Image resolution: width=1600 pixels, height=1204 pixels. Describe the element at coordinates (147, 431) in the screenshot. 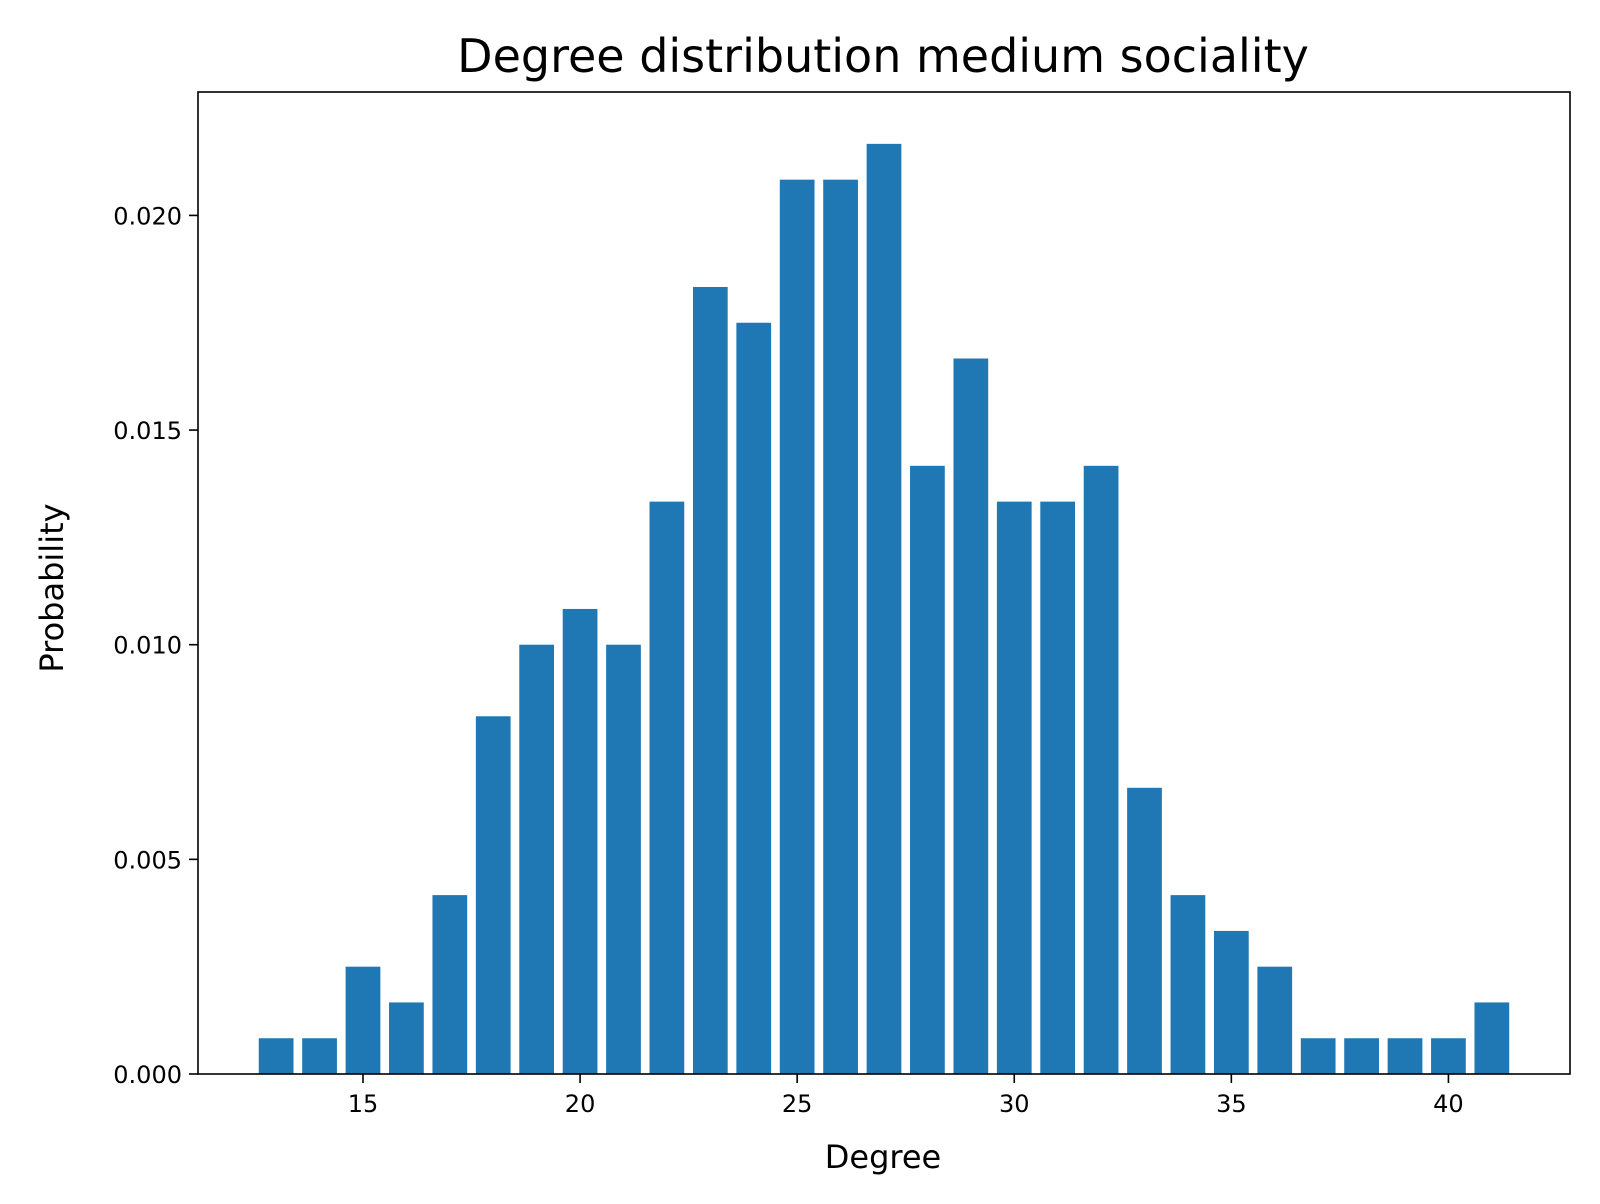

I see `y-tick-label: 0.015` at that location.